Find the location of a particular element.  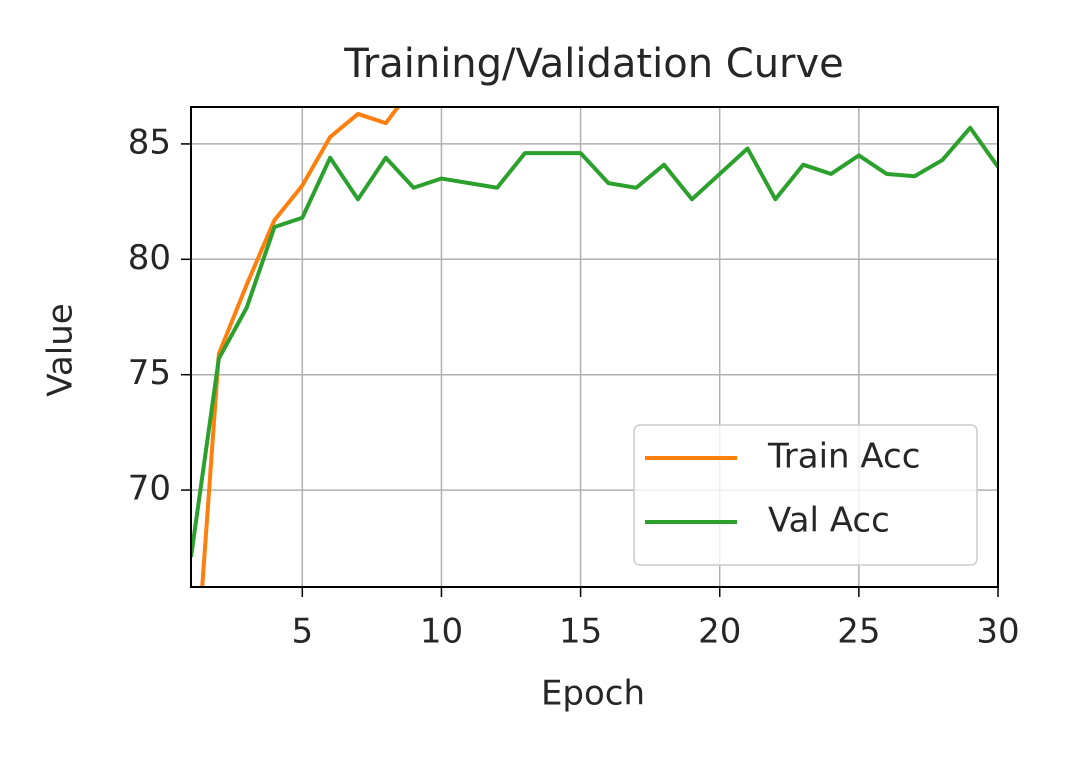

x-tick-label: 5 is located at coordinates (302, 632).